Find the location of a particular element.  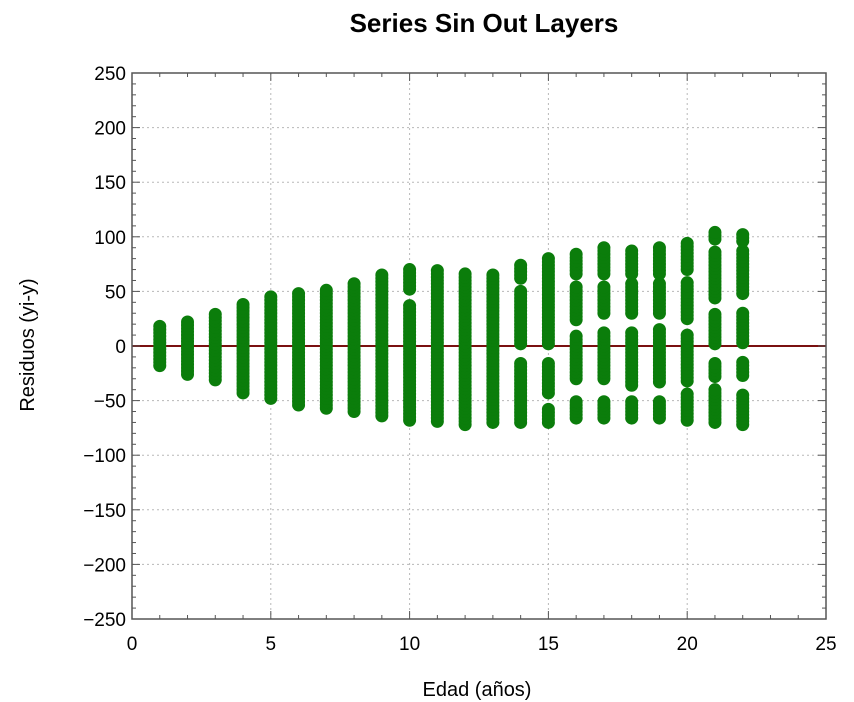

x-axis-label: Edad (años) is located at coordinates (477, 690).